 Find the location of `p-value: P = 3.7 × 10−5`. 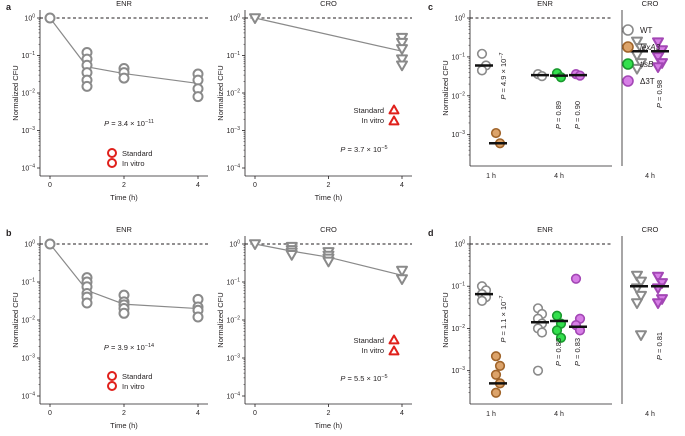

p-value: P = 3.7 × 10−5 is located at coordinates (363, 149).